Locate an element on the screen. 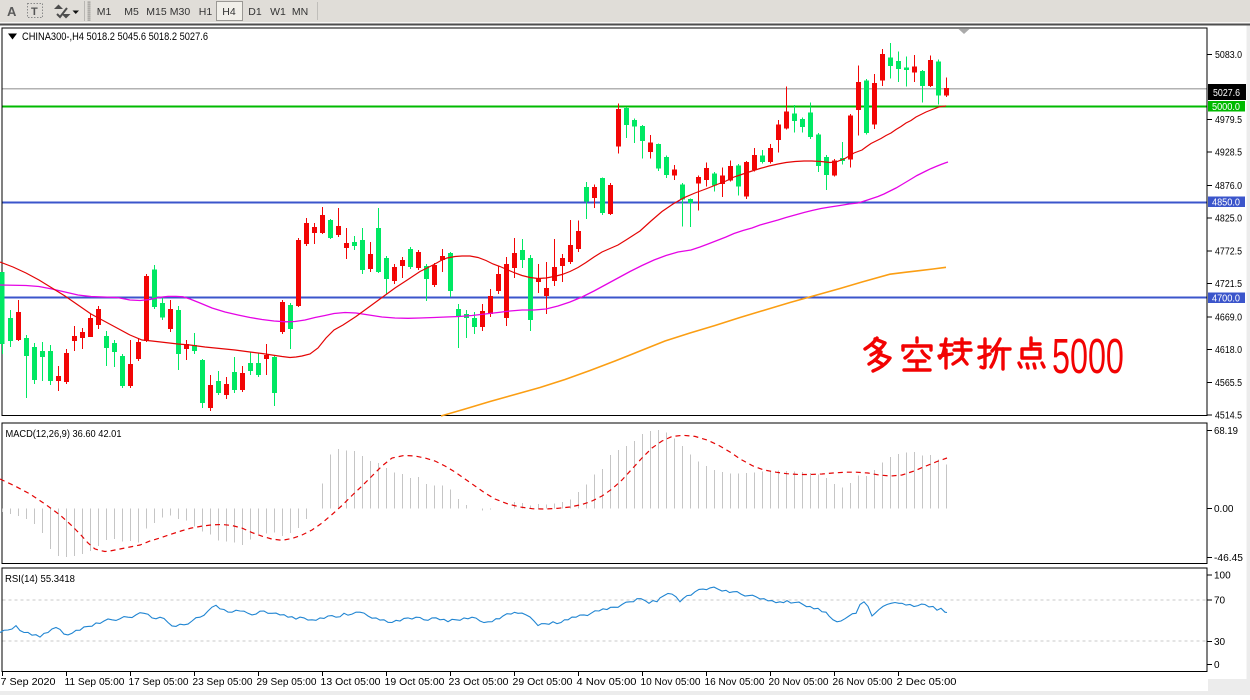 Image resolution: width=1250 pixels, height=700 pixels. svg-text: 100 is located at coordinates (1222, 576).